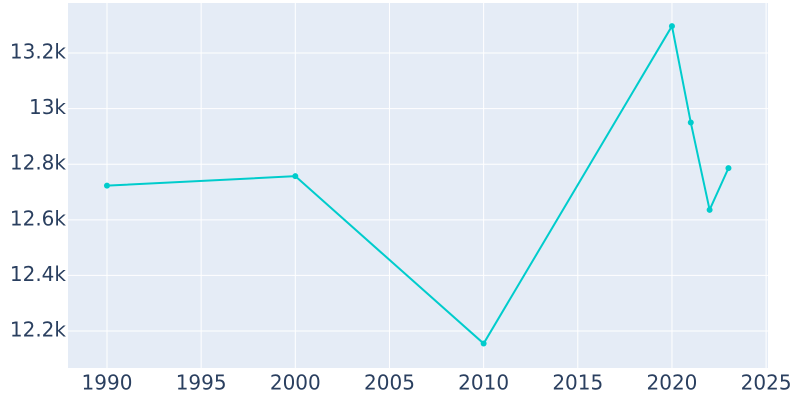 The height and width of the screenshot is (400, 800). I want to click on x-tick-label: 2000, so click(295, 383).